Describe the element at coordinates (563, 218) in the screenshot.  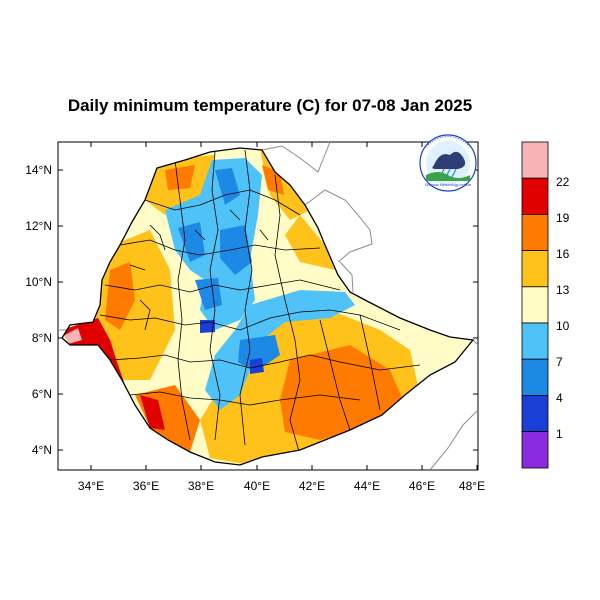
I see `colorbar-label: 19` at that location.